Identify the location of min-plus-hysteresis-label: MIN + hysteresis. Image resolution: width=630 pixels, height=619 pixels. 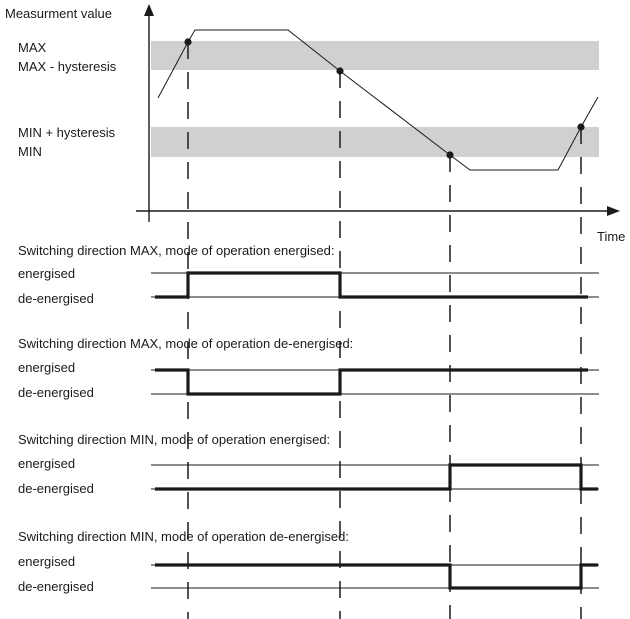
(67, 132).